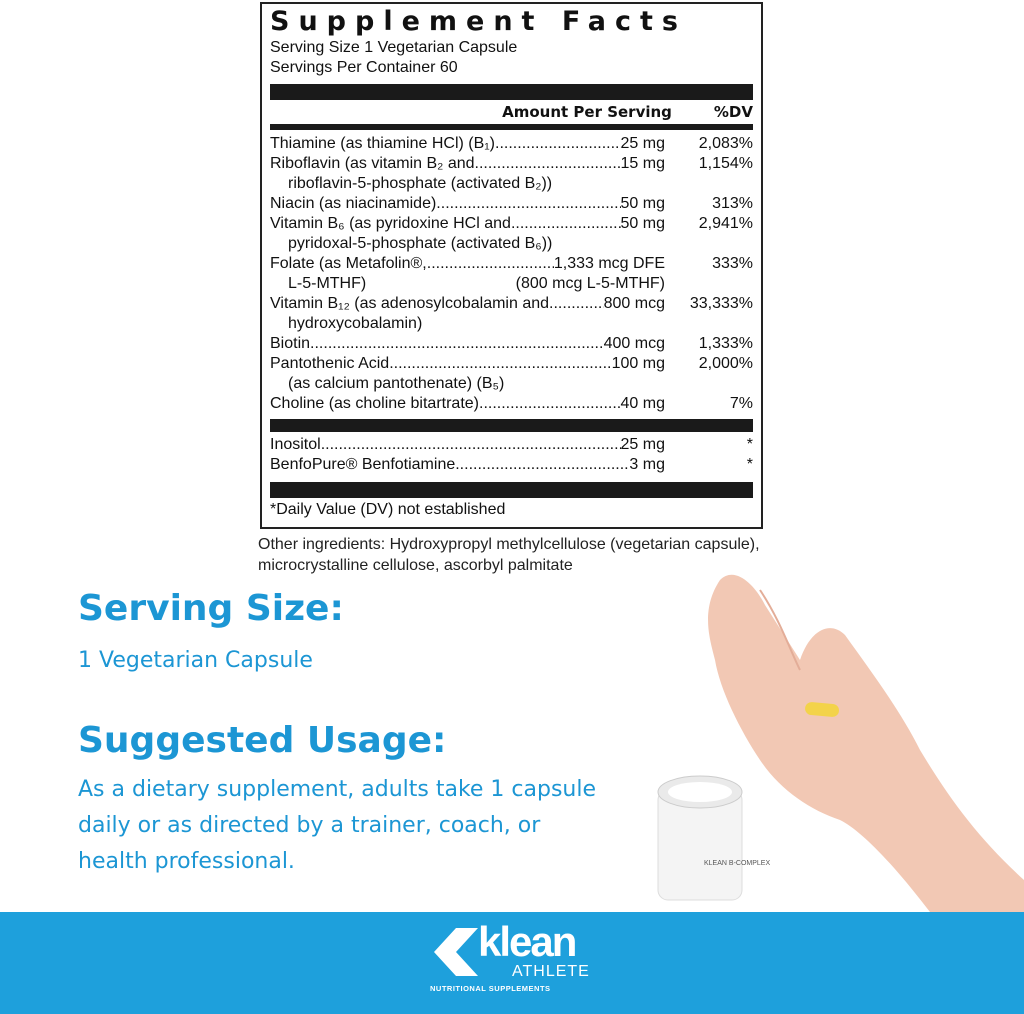 The image size is (1024, 1014). Describe the element at coordinates (590, 283) in the screenshot. I see `nutrient-amount-detail: (800 mcg L-5-MTHF)` at that location.